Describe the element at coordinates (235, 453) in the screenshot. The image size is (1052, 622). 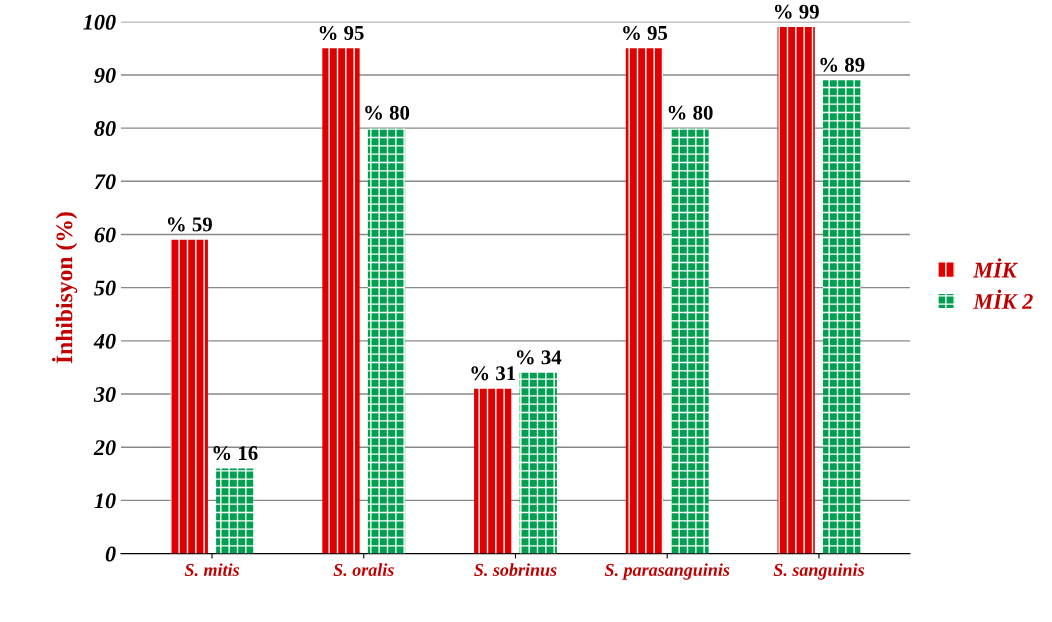
I see `data-label: % 16` at that location.